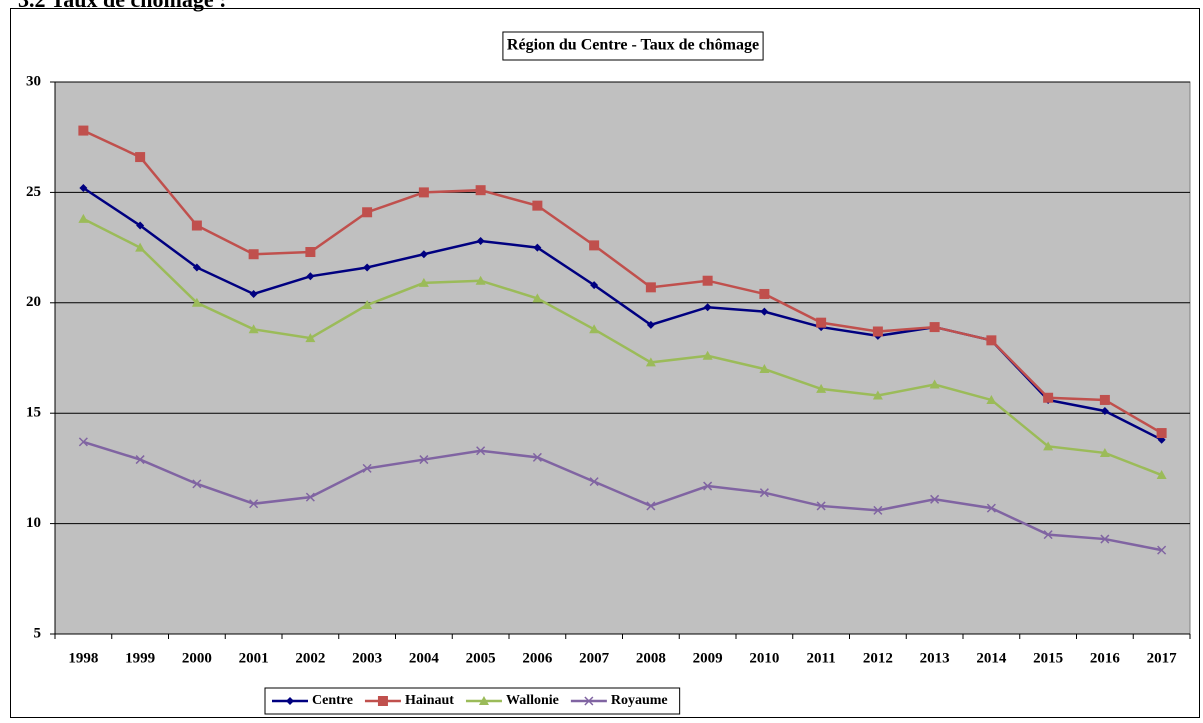 This screenshot has width=1203, height=723. What do you see at coordinates (38, 633) in the screenshot?
I see `y-tick-label: 5` at bounding box center [38, 633].